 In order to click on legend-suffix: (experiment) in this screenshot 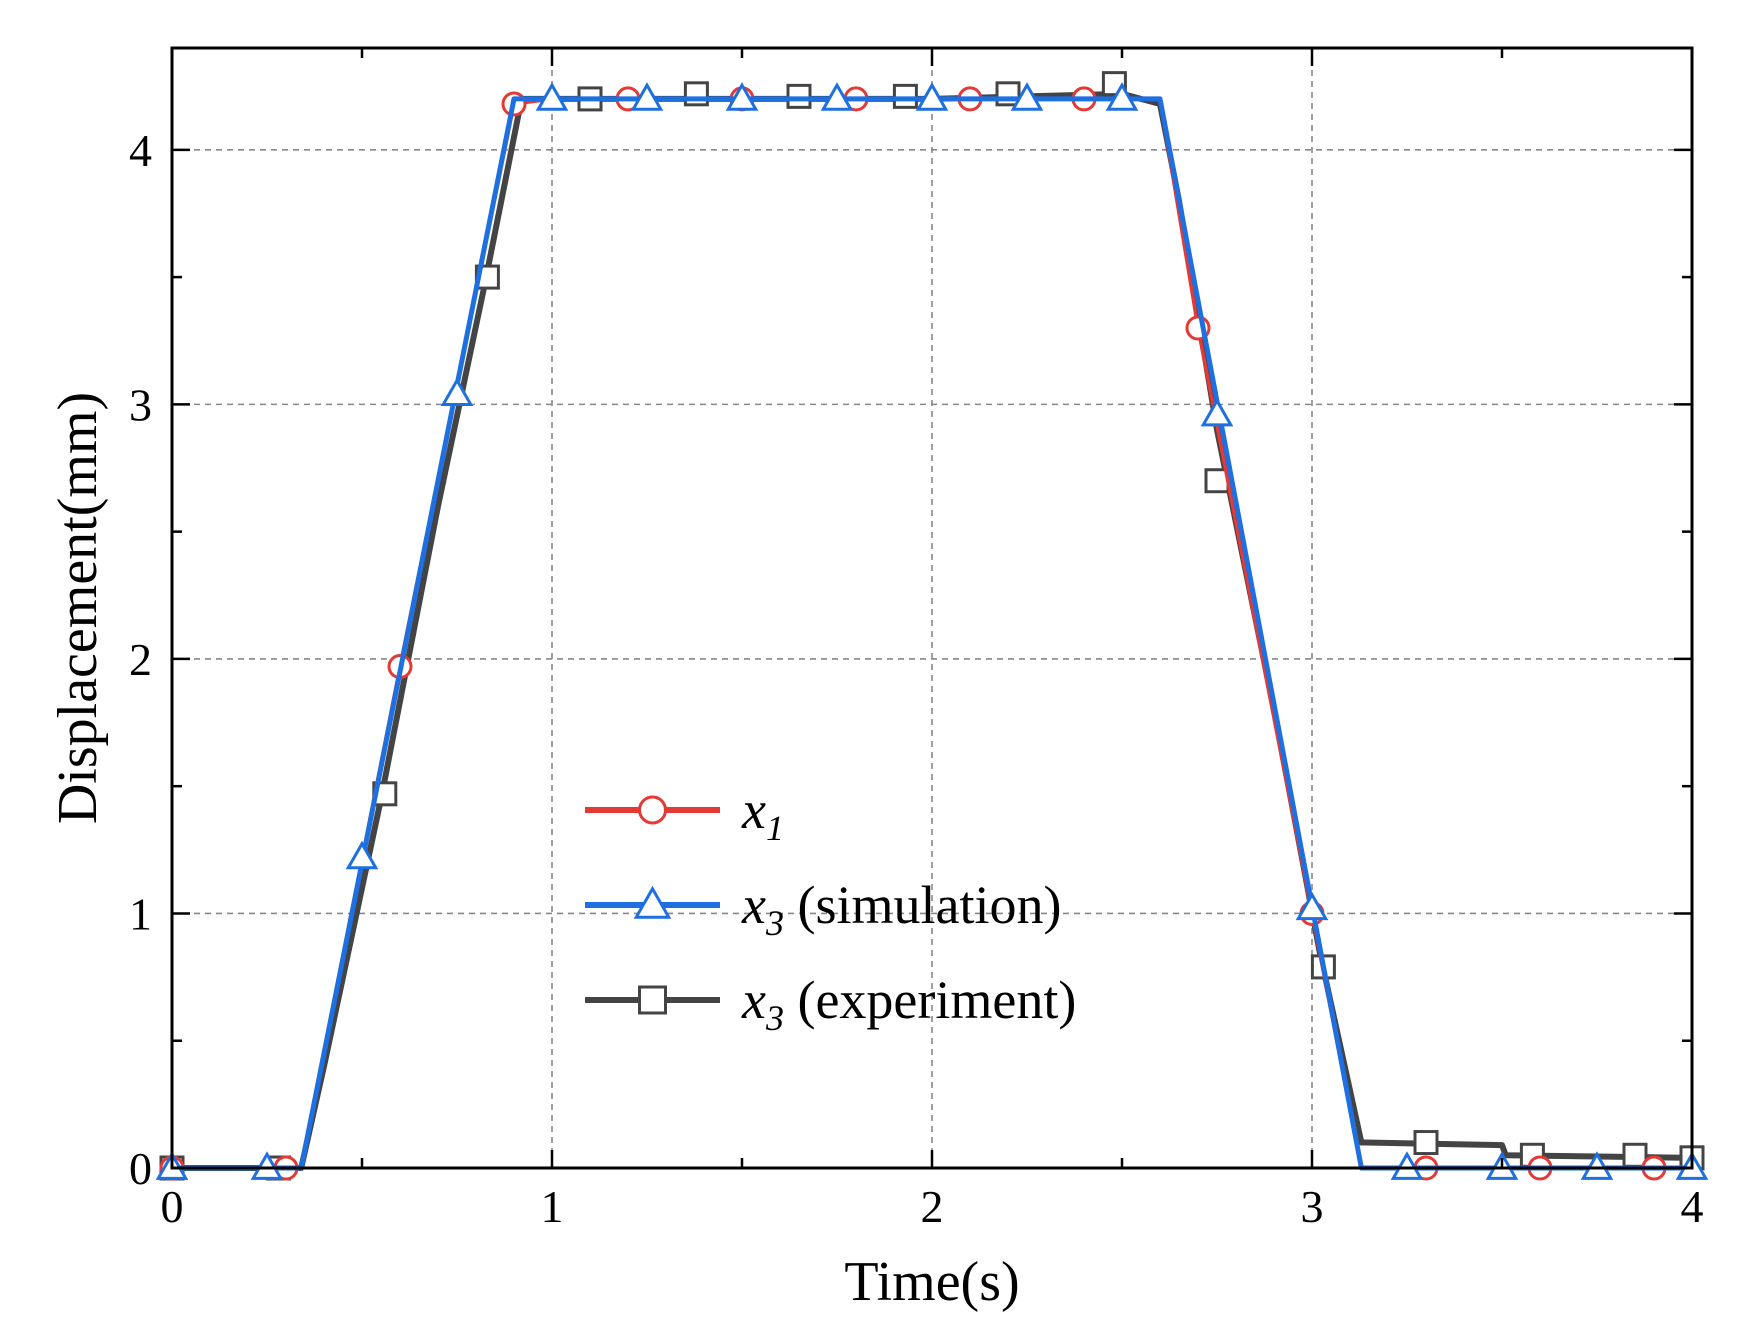, I will do `click(930, 1000)`.